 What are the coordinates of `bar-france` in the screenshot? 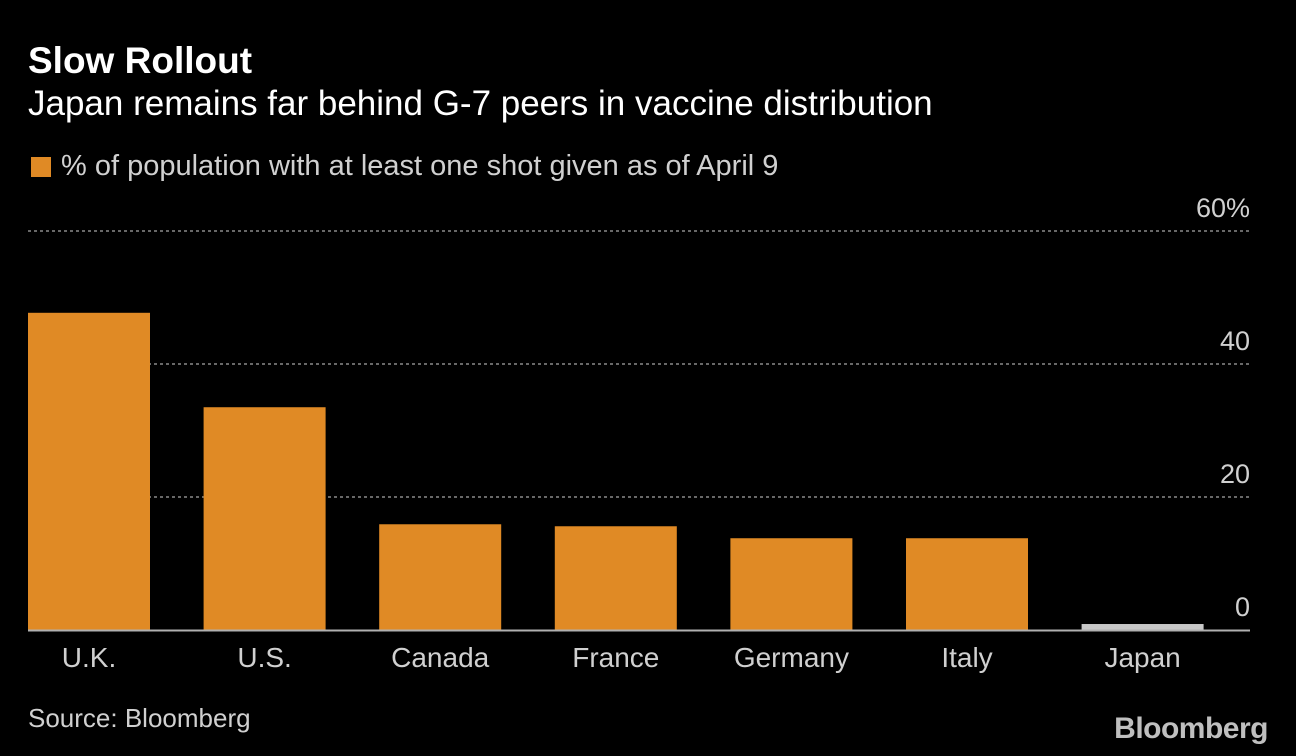 It's located at (615, 578).